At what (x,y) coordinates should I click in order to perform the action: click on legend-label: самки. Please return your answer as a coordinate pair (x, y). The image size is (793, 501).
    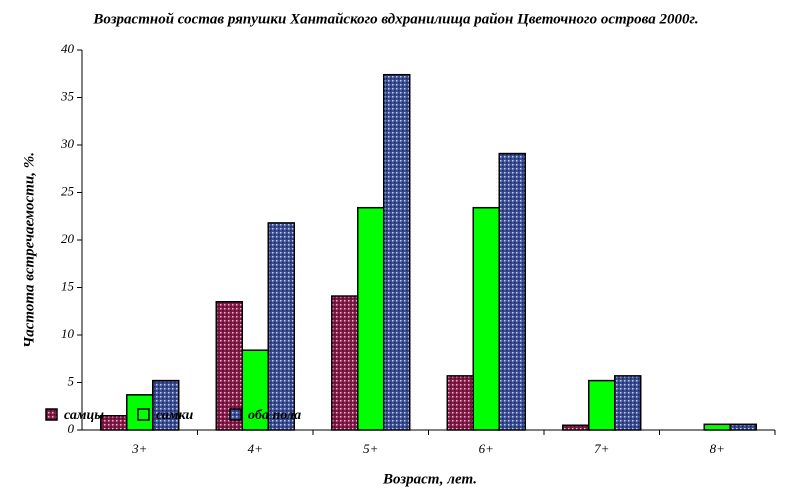
    Looking at the image, I should click on (175, 415).